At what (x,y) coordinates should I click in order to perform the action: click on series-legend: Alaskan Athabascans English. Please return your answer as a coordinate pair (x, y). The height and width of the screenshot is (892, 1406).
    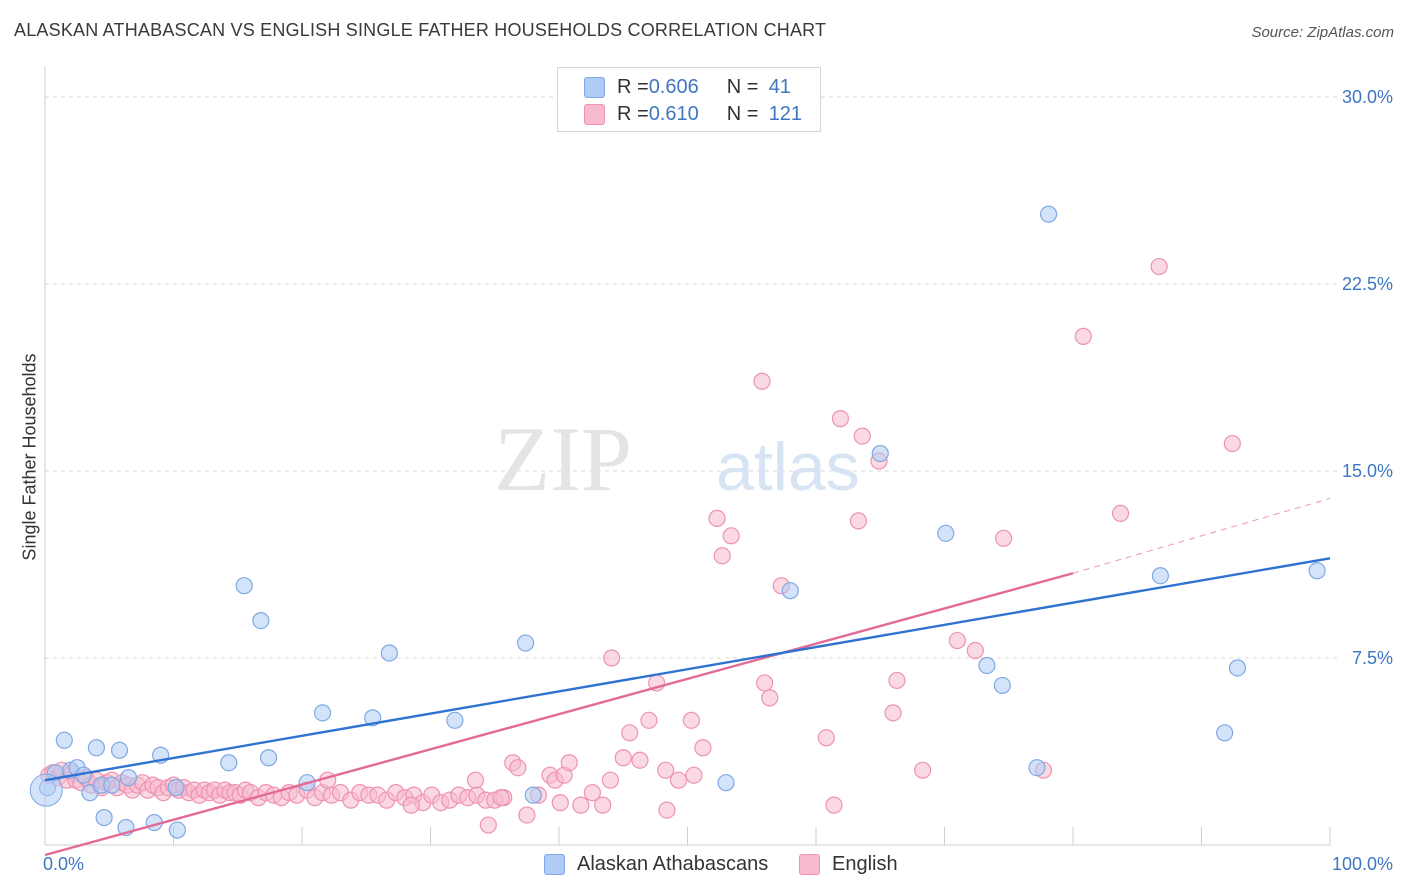
    Looking at the image, I should click on (703, 865).